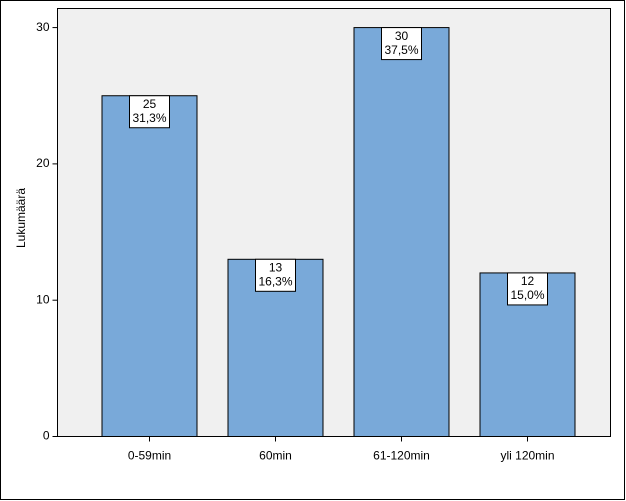 The height and width of the screenshot is (501, 626). I want to click on percent-label: 31,3%, so click(149, 118).